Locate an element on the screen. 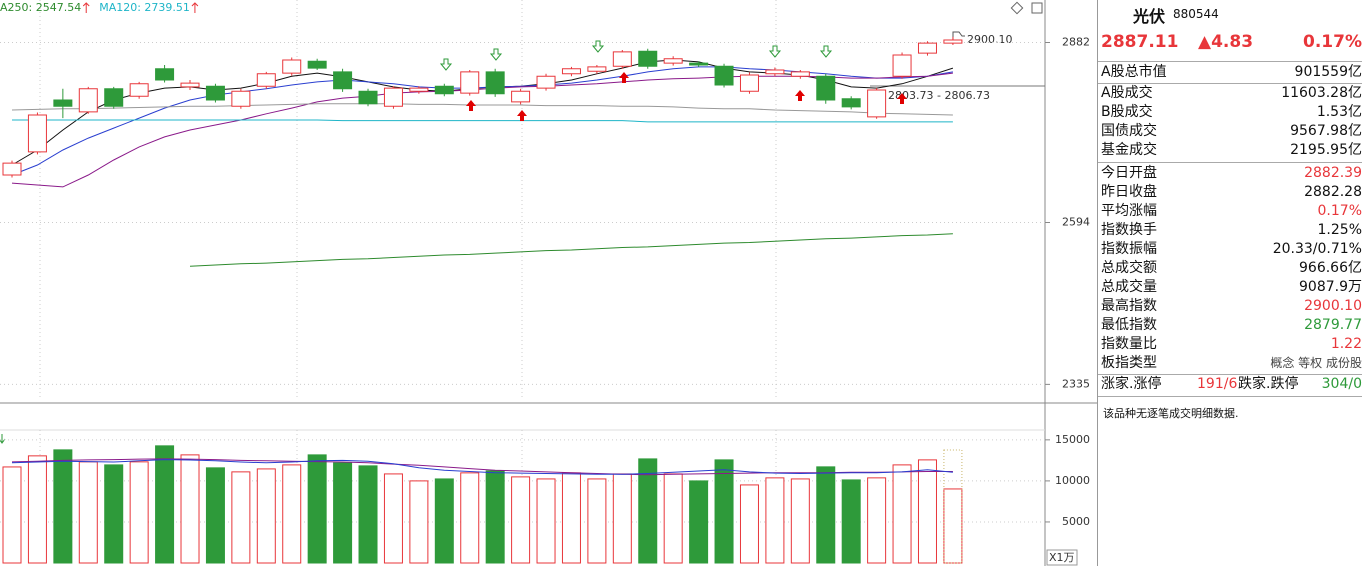 Image resolution: width=1362 pixels, height=566 pixels. y-tick-label: 2882 is located at coordinates (1076, 42).